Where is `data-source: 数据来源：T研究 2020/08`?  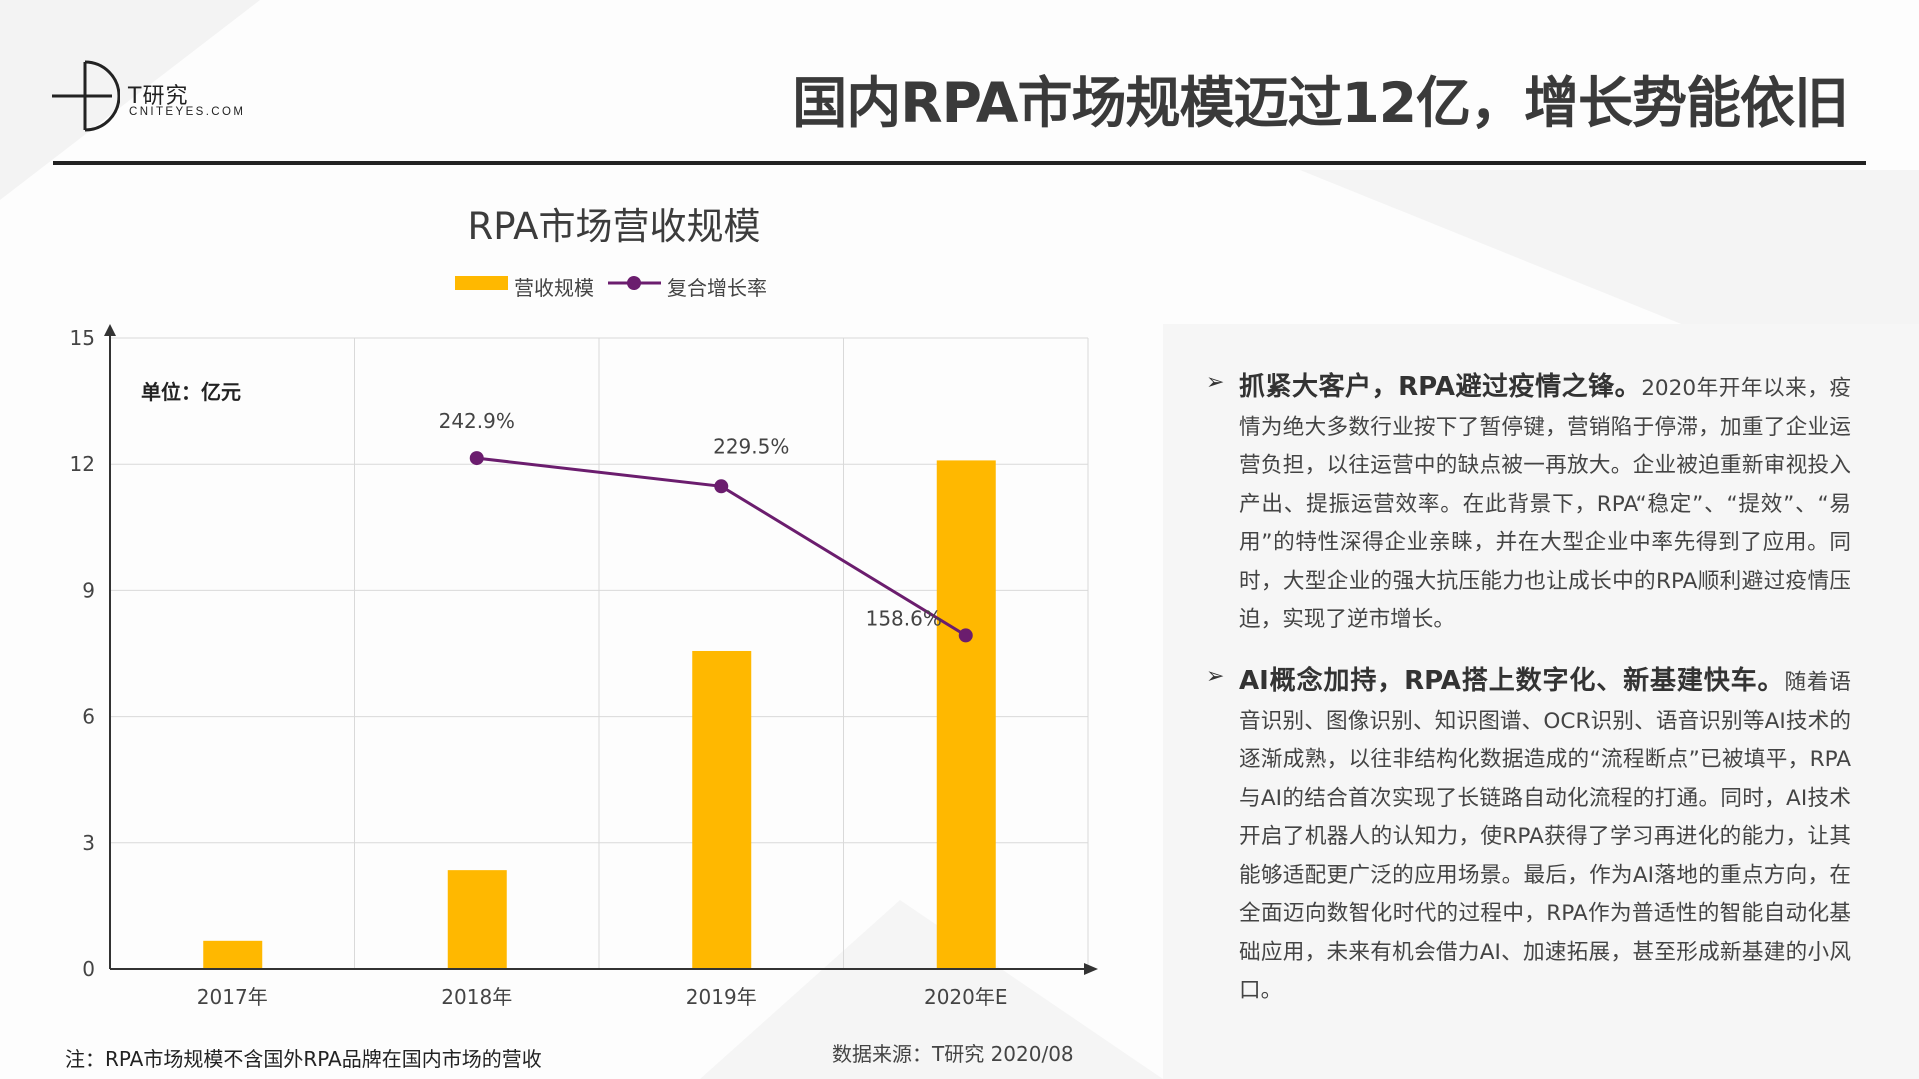 data-source: 数据来源：T研究 2020/08 is located at coordinates (953, 1054).